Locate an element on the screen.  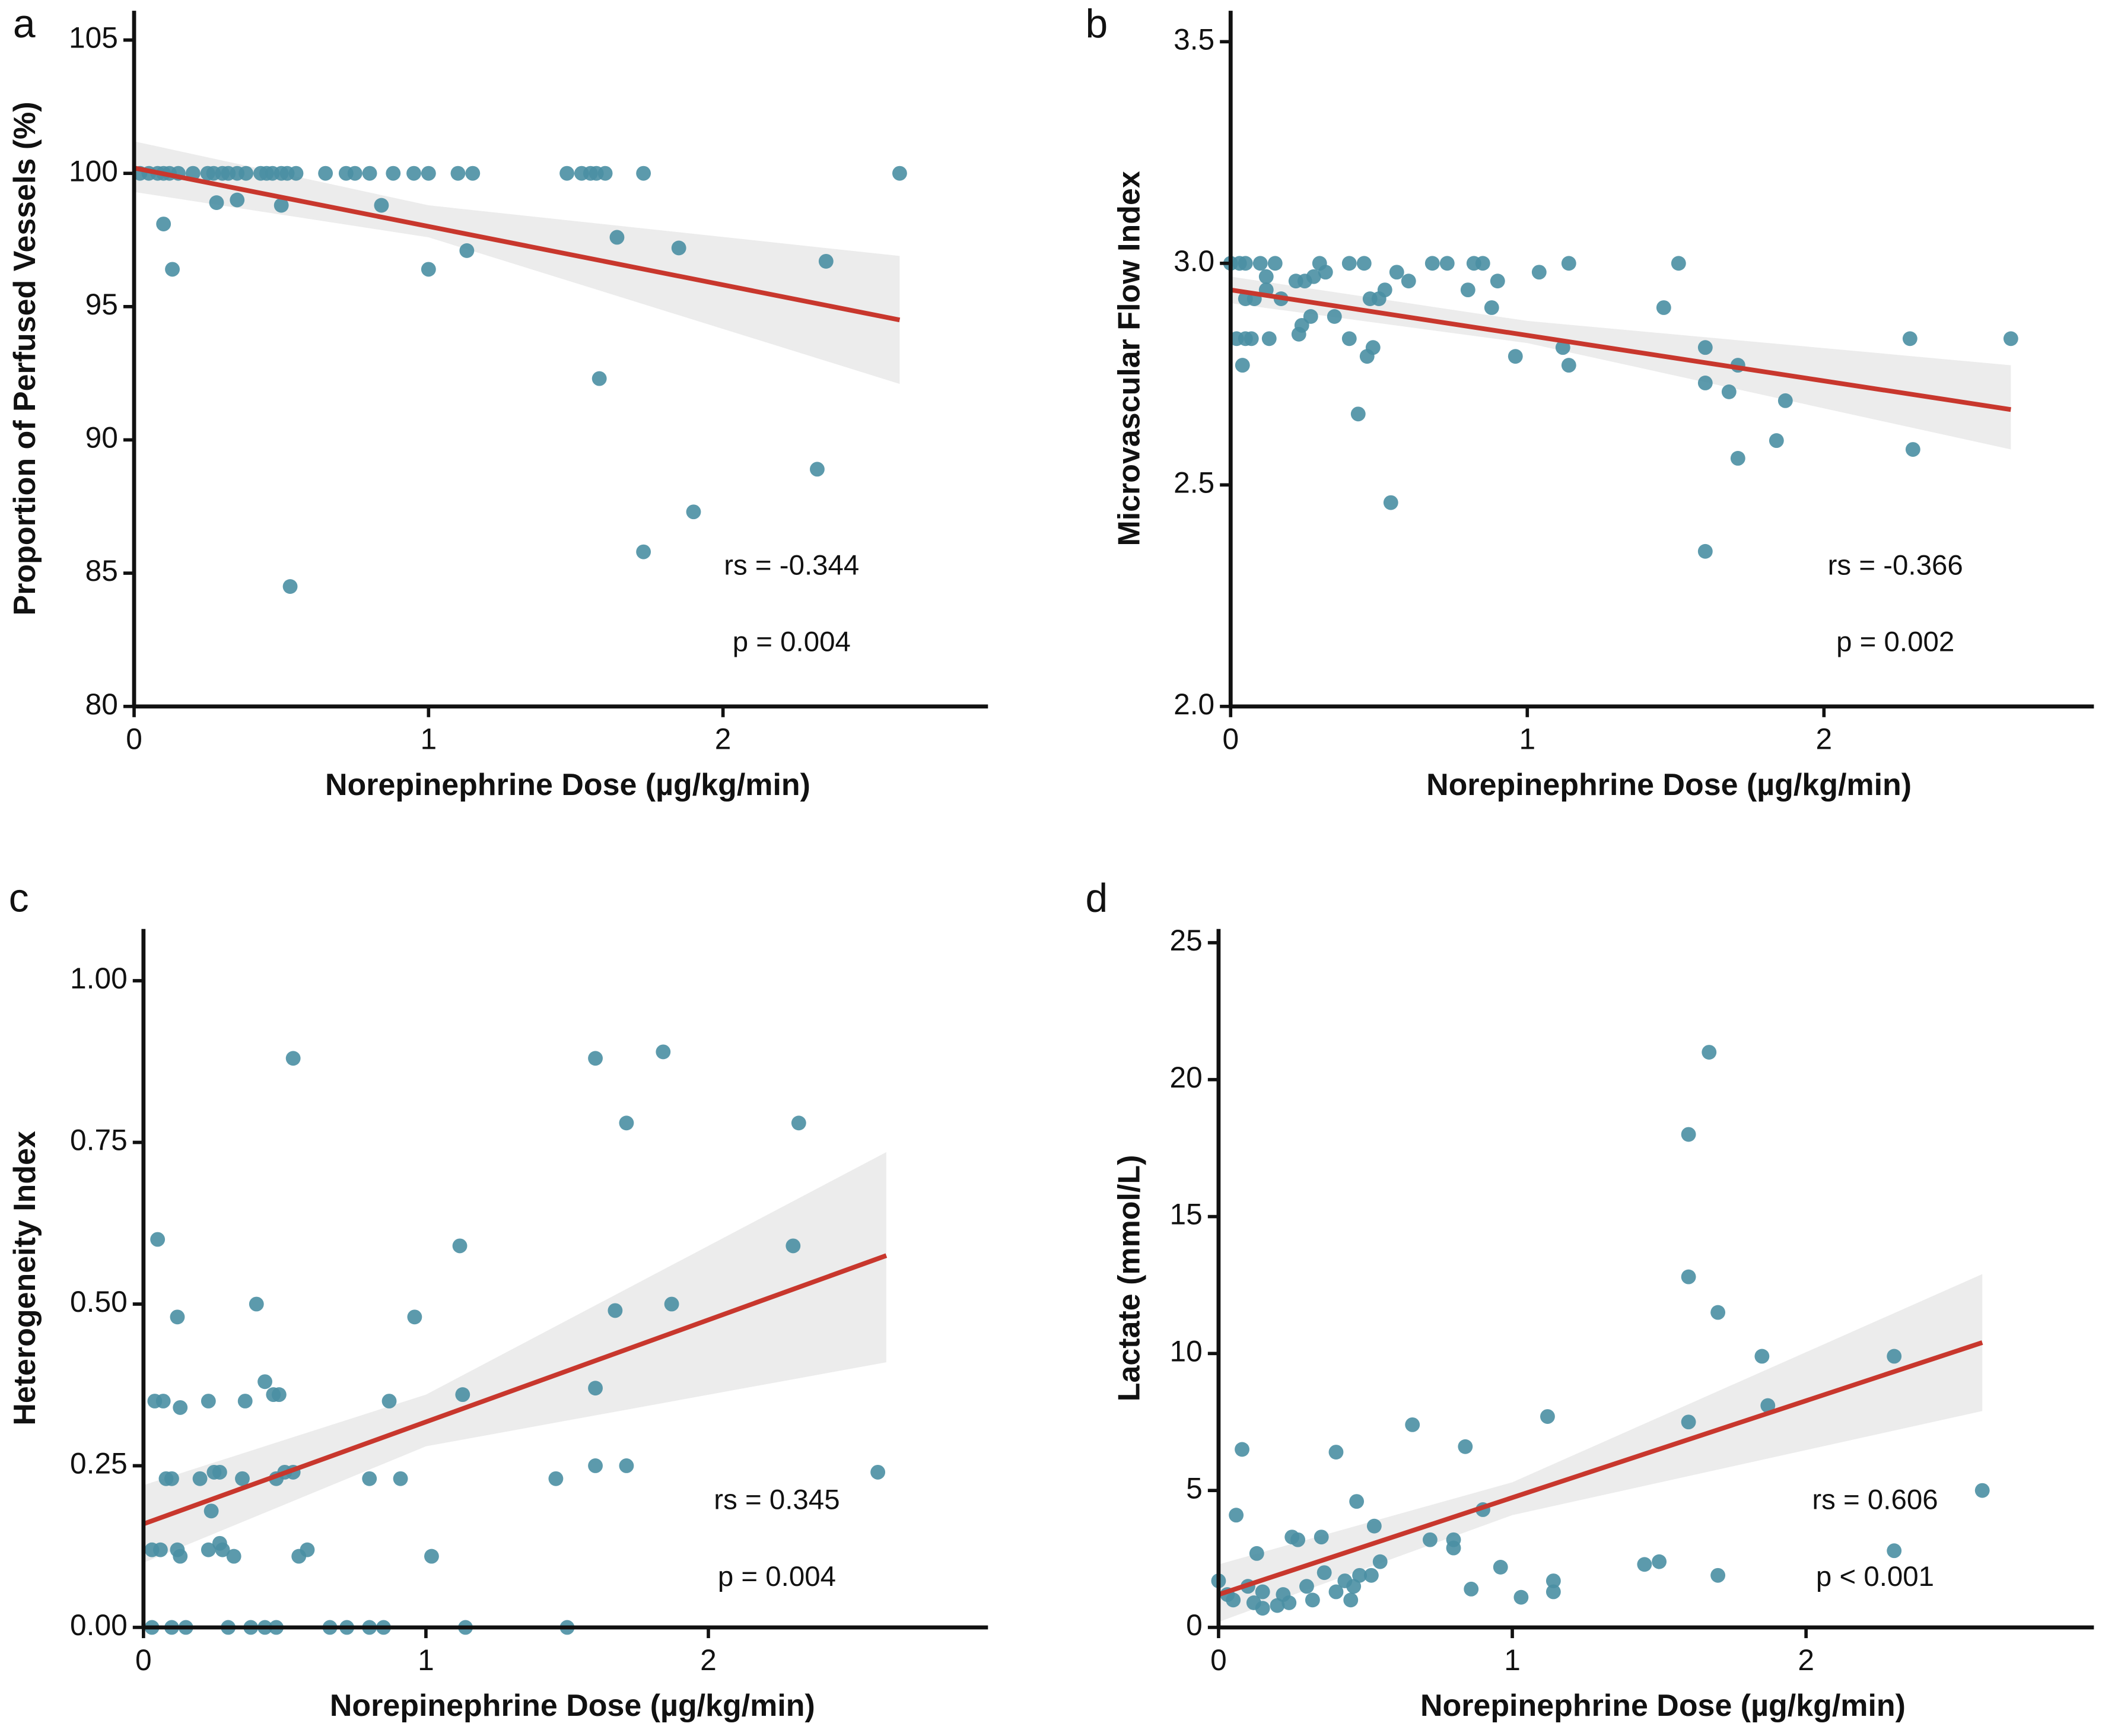
annotation: rs = -0.366 is located at coordinates (1896, 565).